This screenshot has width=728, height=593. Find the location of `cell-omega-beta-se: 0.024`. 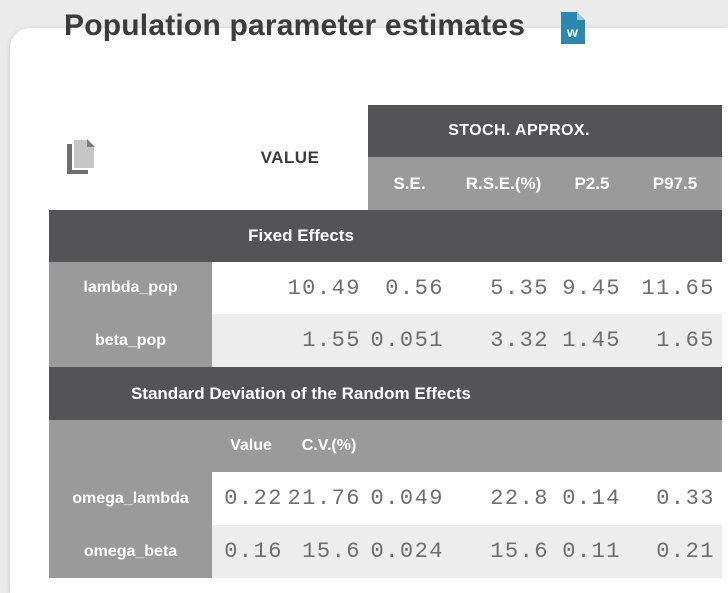

cell-omega-beta-se: 0.024 is located at coordinates (409, 551).